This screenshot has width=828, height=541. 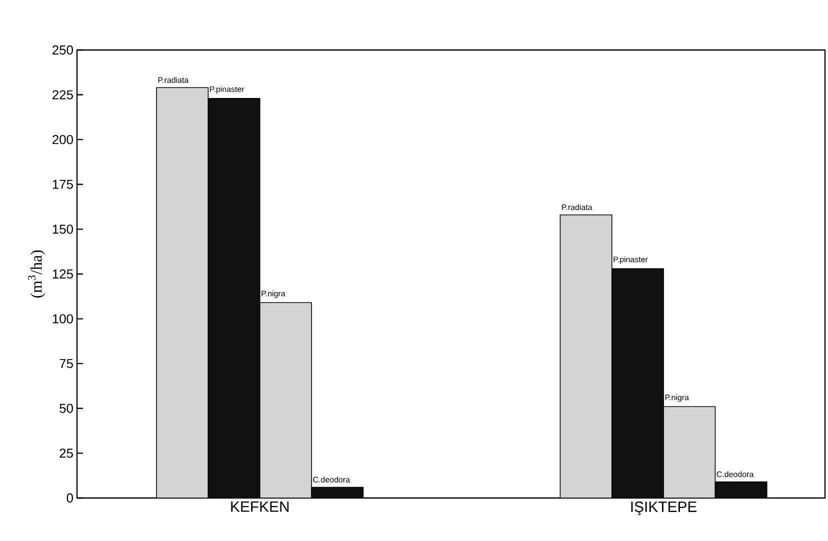 What do you see at coordinates (62, 229) in the screenshot?
I see `y-tick-label: 150` at bounding box center [62, 229].